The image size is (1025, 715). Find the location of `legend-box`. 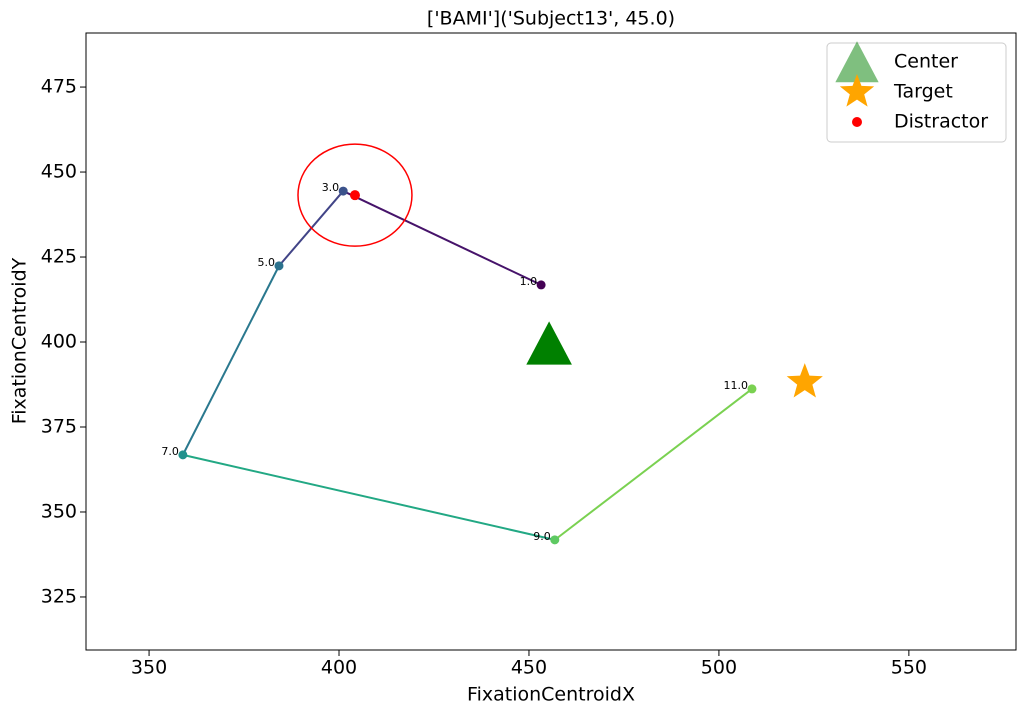

legend-box is located at coordinates (916, 92).